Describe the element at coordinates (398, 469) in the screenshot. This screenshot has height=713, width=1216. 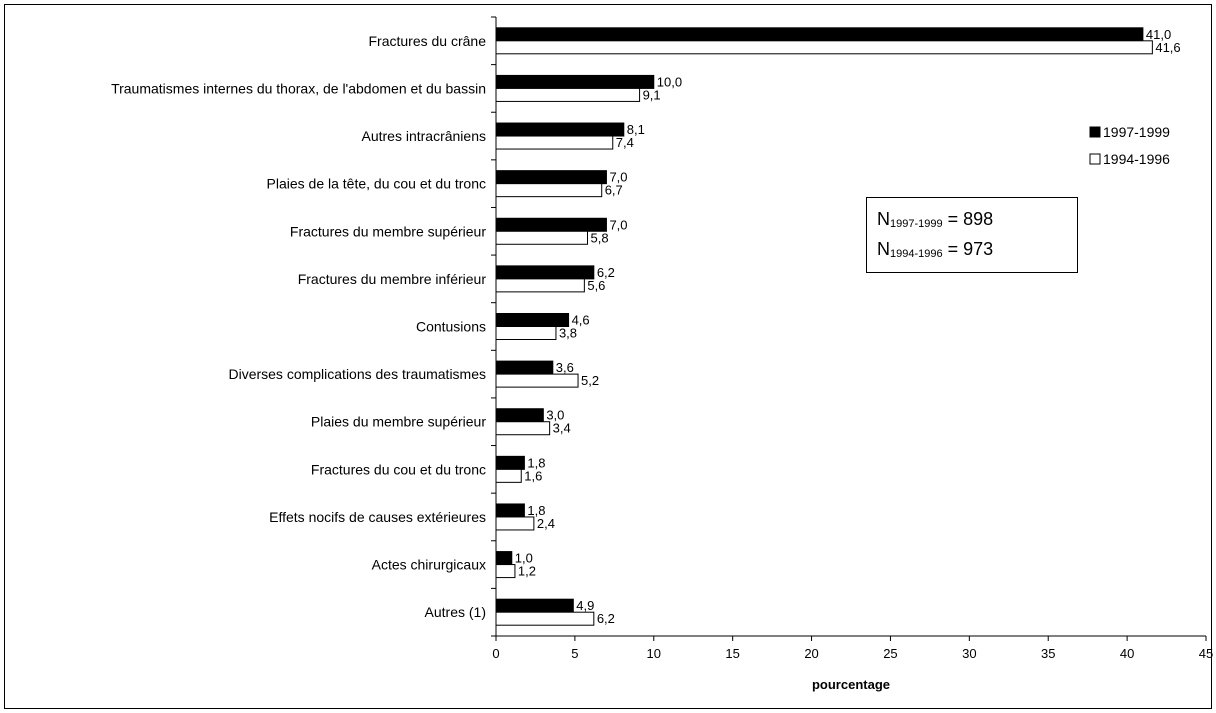
I see `category-label-fractures-du-cou-et-du-tronc: Fractures du cou et du tronc` at that location.